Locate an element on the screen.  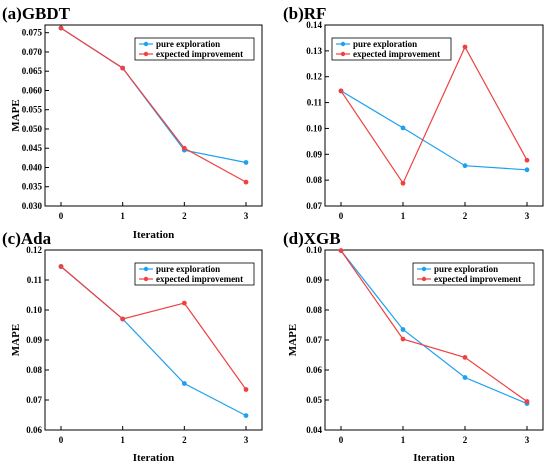
y-tick-label: 0.12 is located at coordinates (34, 250).